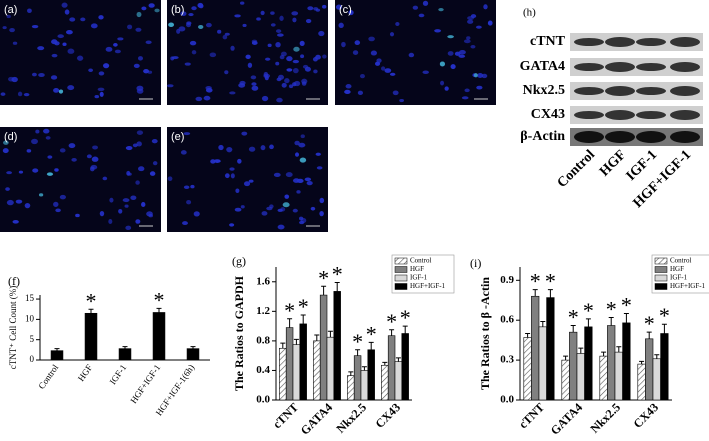 The width and height of the screenshot is (709, 441). What do you see at coordinates (485, 333) in the screenshot?
I see `y-axis-label: The Ratios to β -Actin` at bounding box center [485, 333].